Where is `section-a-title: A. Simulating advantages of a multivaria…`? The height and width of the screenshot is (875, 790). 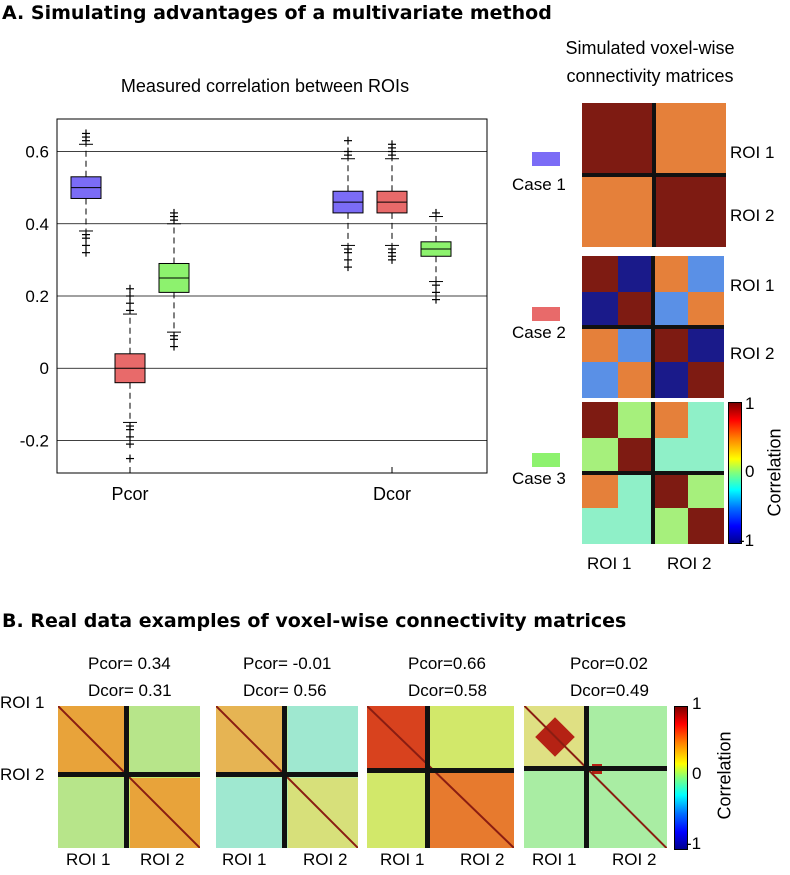
section-a-title: A. Simulating advantages of a multivaria… is located at coordinates (277, 13).